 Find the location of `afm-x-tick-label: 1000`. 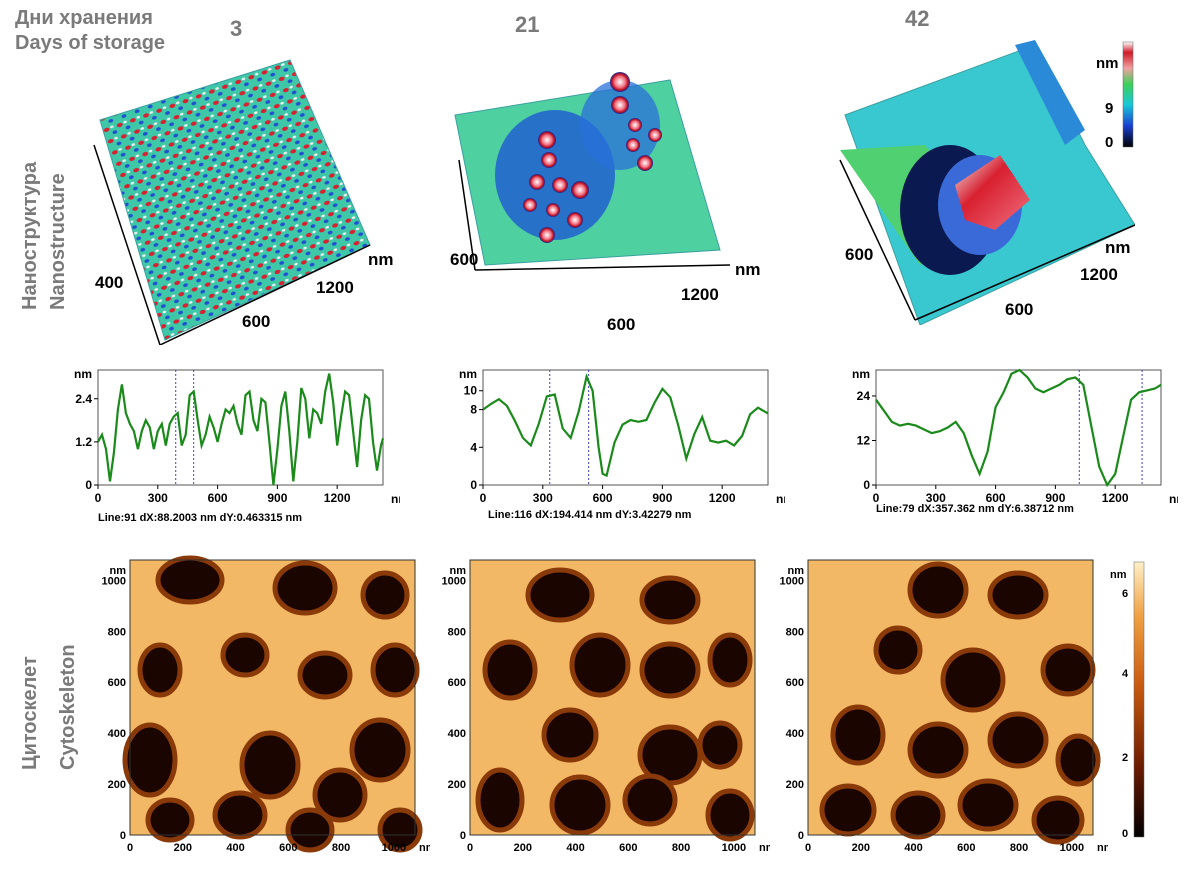

afm-x-tick-label: 1000 is located at coordinates (734, 848).